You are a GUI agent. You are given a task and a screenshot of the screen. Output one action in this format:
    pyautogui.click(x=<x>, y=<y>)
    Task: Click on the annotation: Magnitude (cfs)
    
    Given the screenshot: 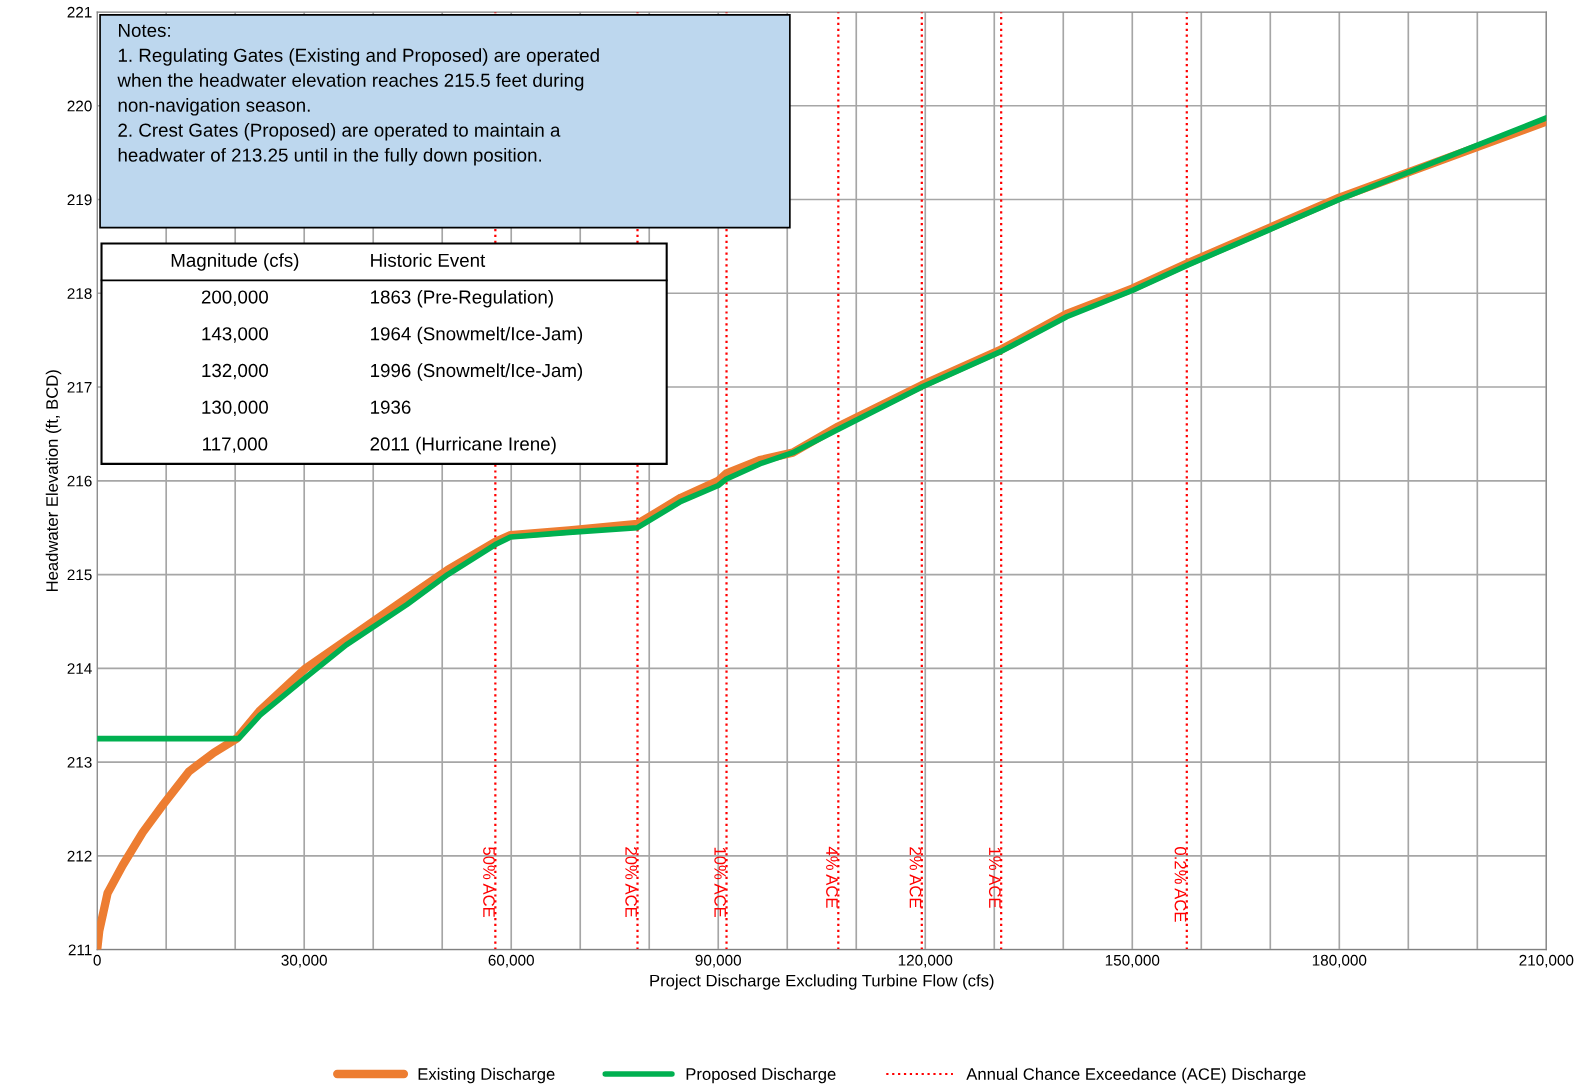 What is the action you would take?
    pyautogui.click(x=235, y=262)
    